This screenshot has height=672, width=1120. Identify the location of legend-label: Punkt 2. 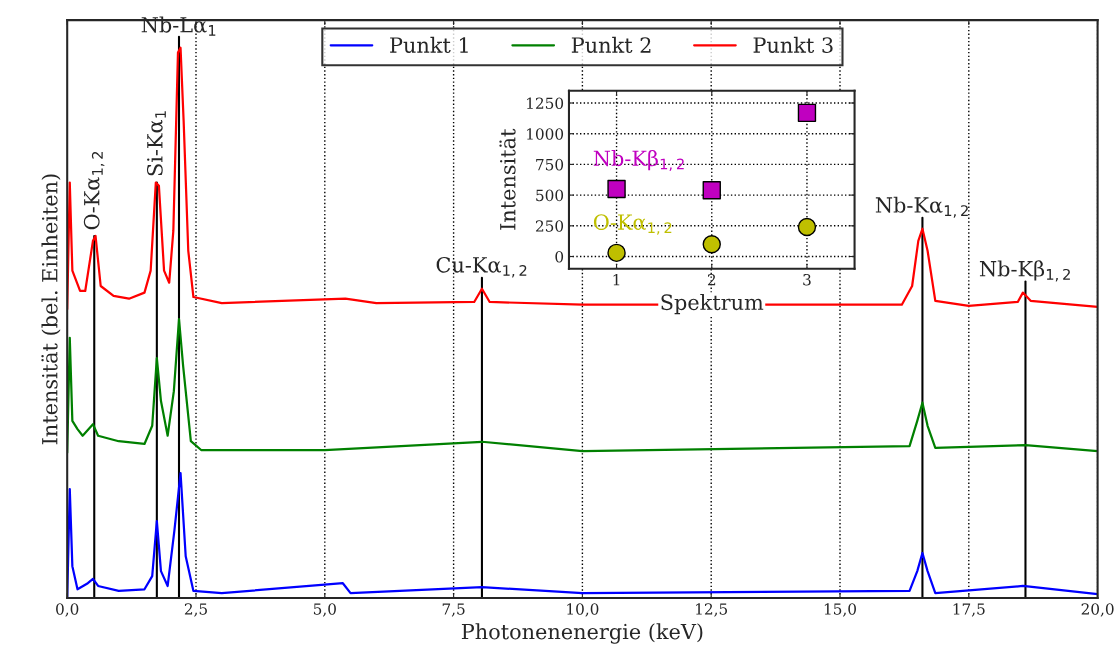
(611, 44).